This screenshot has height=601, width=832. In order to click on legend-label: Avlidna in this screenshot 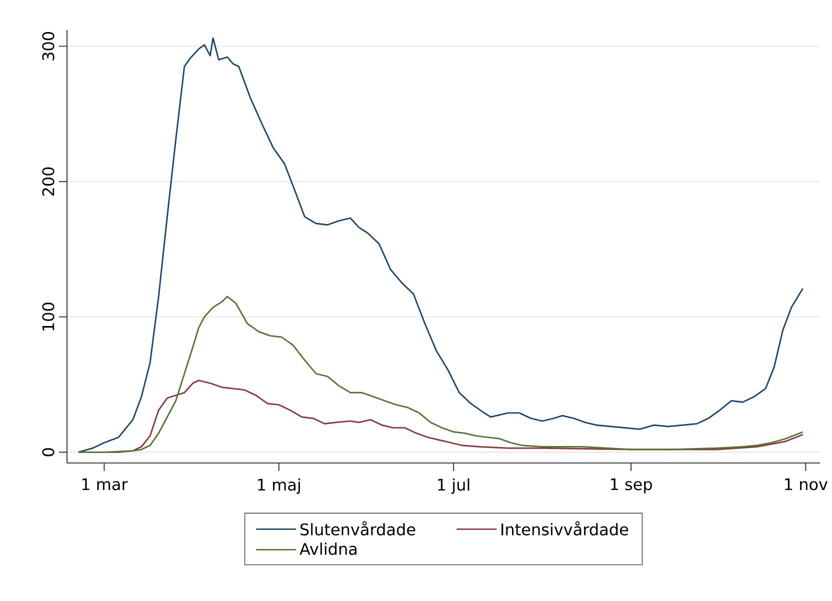, I will do `click(328, 548)`.